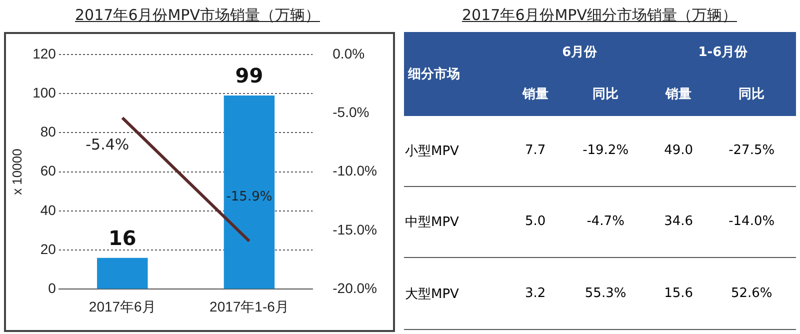 Image resolution: width=800 pixels, height=334 pixels. Describe the element at coordinates (122, 306) in the screenshot. I see `x-tick-label: 2017年6月` at that location.